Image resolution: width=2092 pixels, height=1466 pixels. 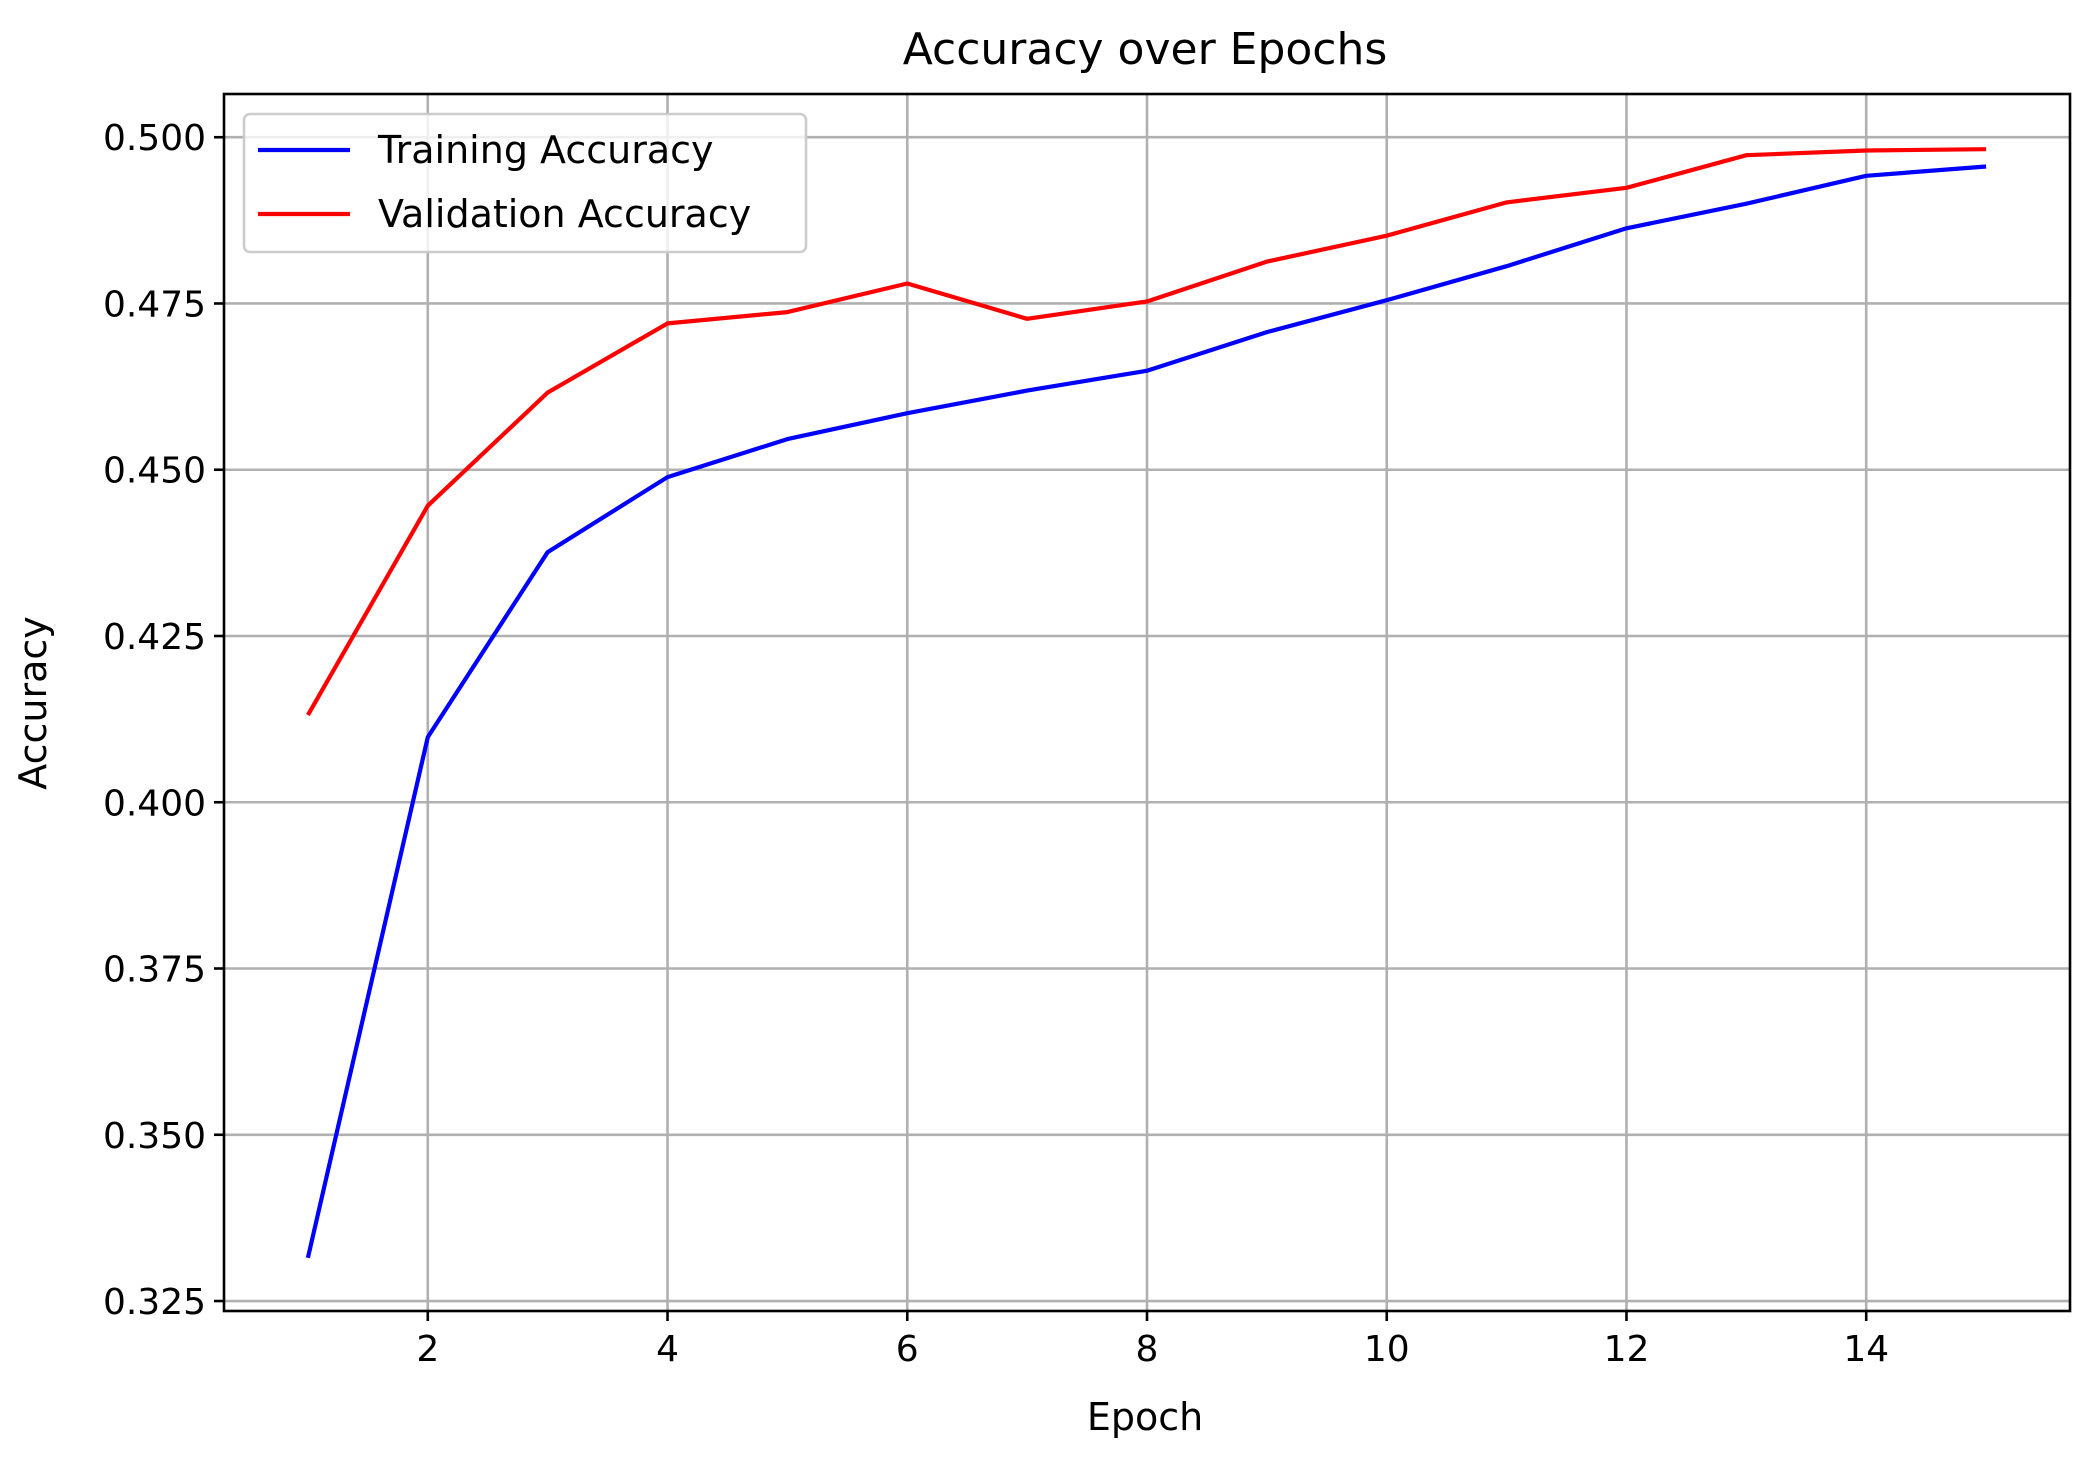 What do you see at coordinates (154, 970) in the screenshot?
I see `y-tick-label: 0.375` at bounding box center [154, 970].